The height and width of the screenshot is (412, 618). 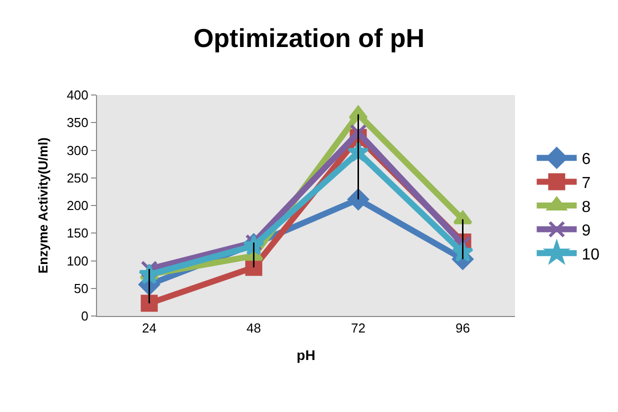 I want to click on y-tick-label: 350, so click(x=77, y=122).